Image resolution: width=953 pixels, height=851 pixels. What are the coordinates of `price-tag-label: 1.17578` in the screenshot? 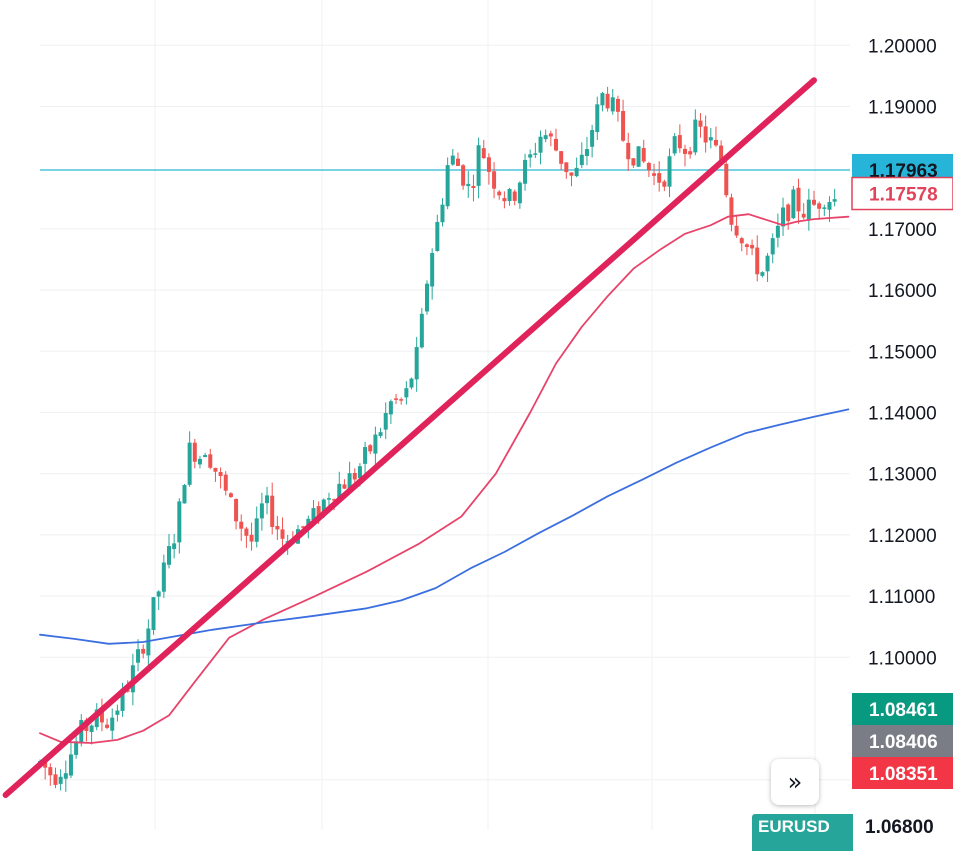 It's located at (903, 195).